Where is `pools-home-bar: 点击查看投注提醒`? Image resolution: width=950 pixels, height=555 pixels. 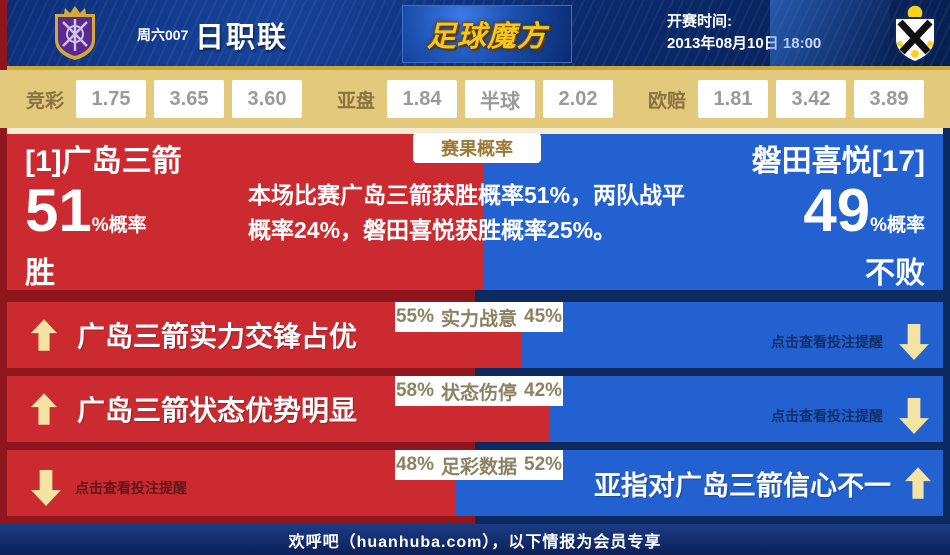
pools-home-bar: 点击查看投注提醒 is located at coordinates (232, 483).